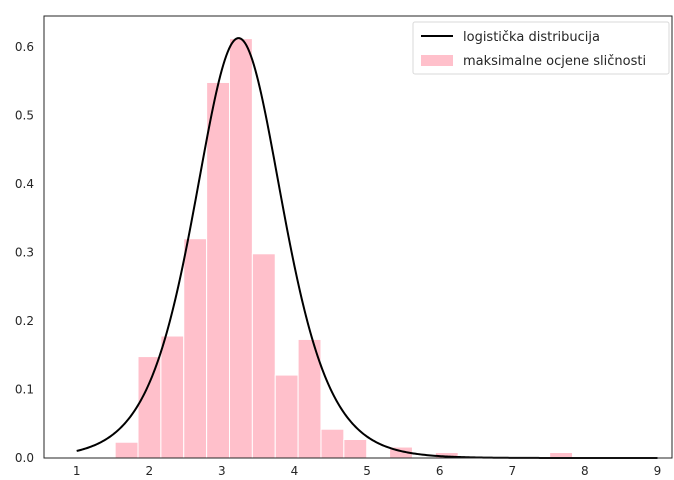 This screenshot has width=674, height=480. Describe the element at coordinates (24, 389) in the screenshot. I see `y-tick-label: 0.1` at that location.